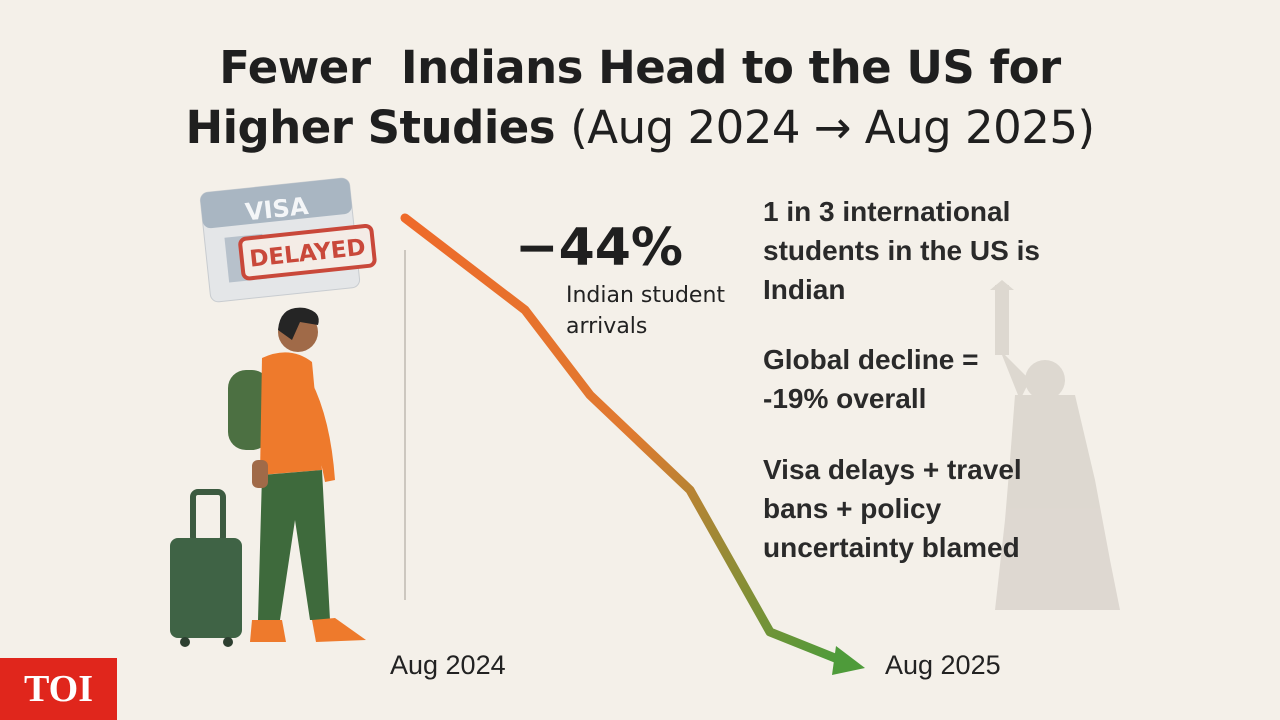  I want to click on statue-silhouette, so click(1055, 445).